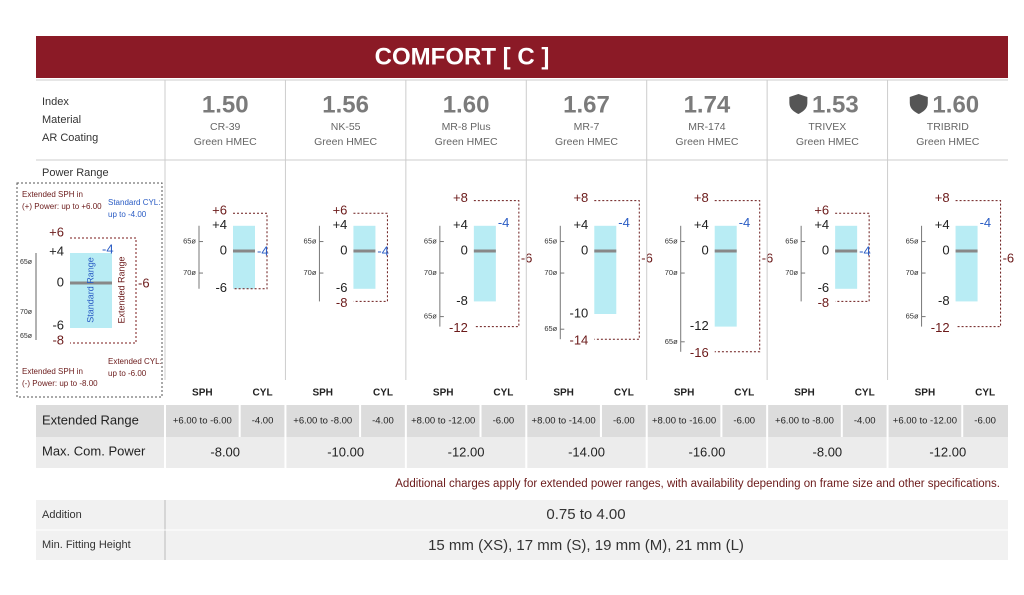  What do you see at coordinates (587, 127) in the screenshot?
I see `lens-material: MR-7` at bounding box center [587, 127].